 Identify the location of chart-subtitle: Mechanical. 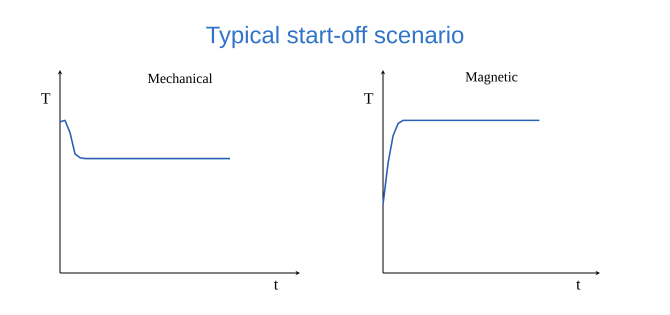
(180, 78).